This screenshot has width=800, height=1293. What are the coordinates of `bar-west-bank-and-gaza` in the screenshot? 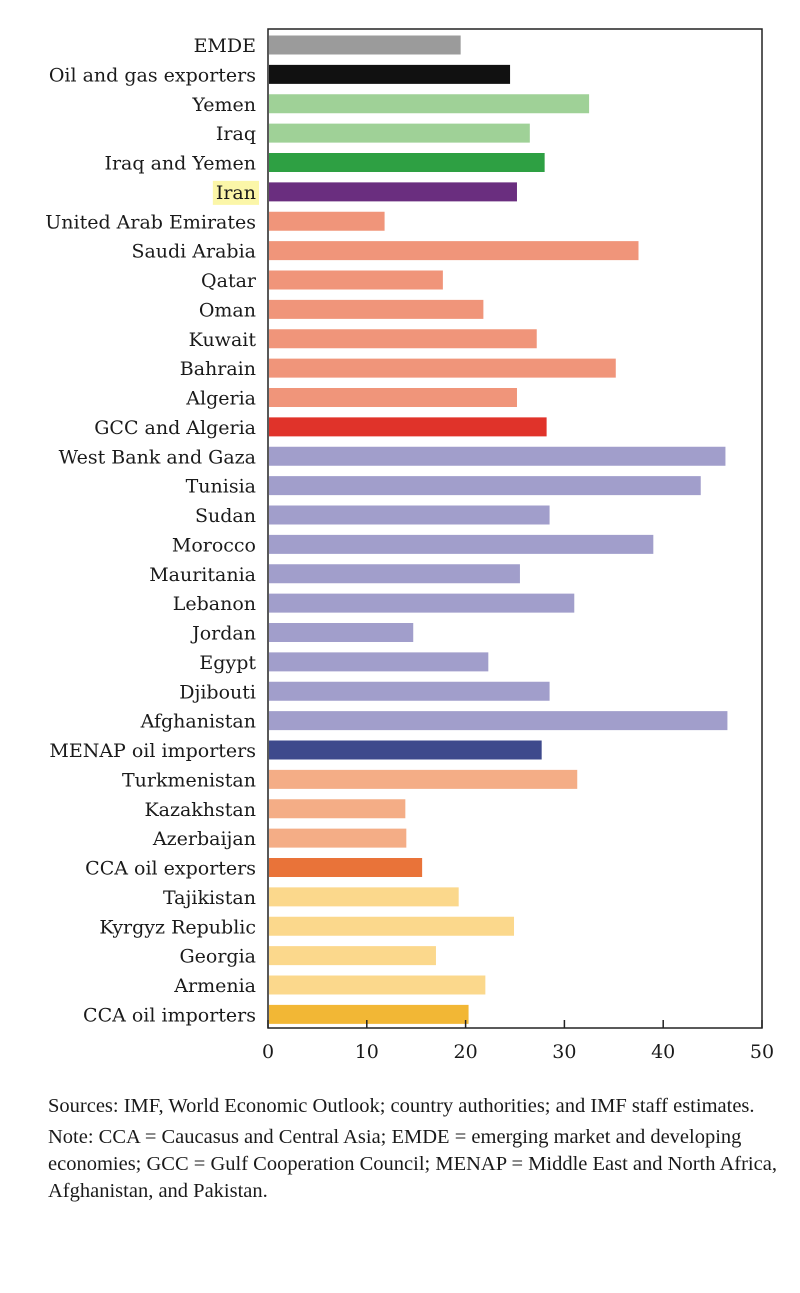 It's located at (497, 456).